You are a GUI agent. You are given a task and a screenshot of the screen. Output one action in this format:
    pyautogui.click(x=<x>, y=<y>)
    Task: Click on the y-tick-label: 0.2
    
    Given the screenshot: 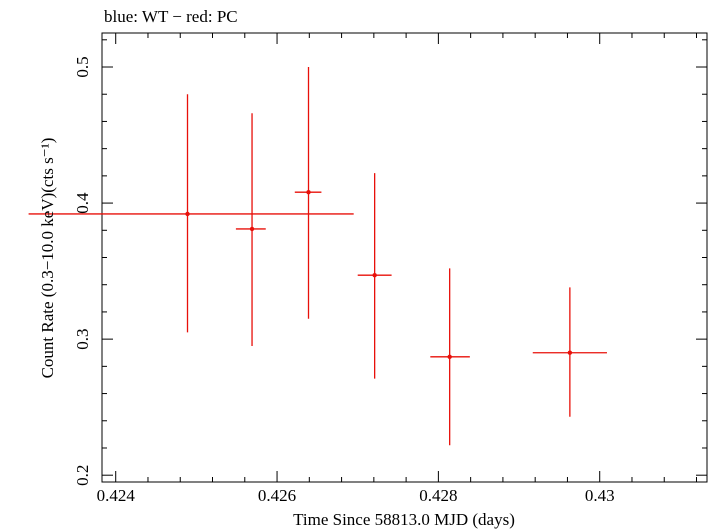 What is the action you would take?
    pyautogui.click(x=82, y=475)
    